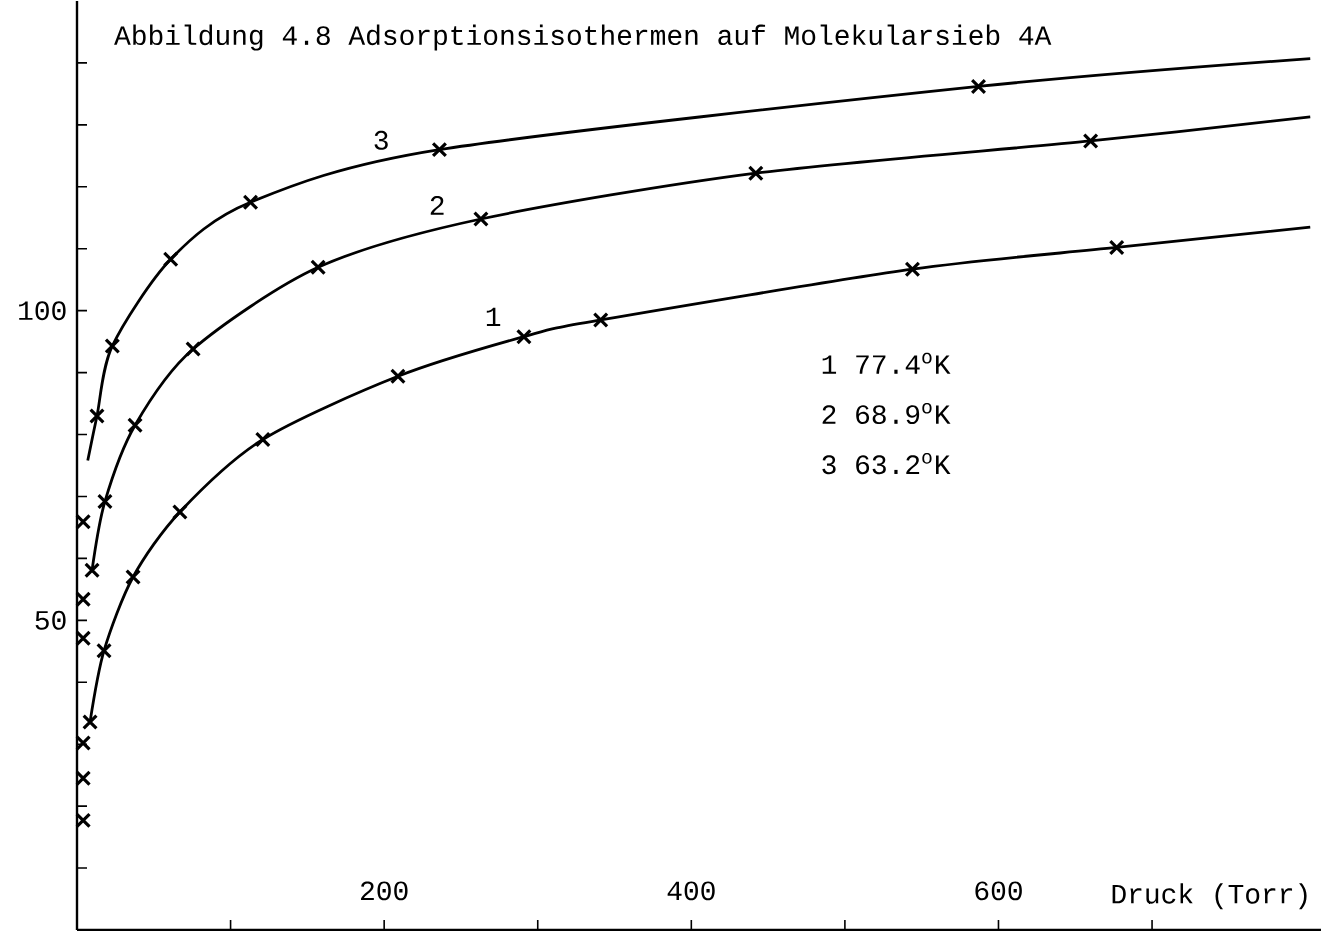  I want to click on x-tick-label: 200, so click(384, 891).